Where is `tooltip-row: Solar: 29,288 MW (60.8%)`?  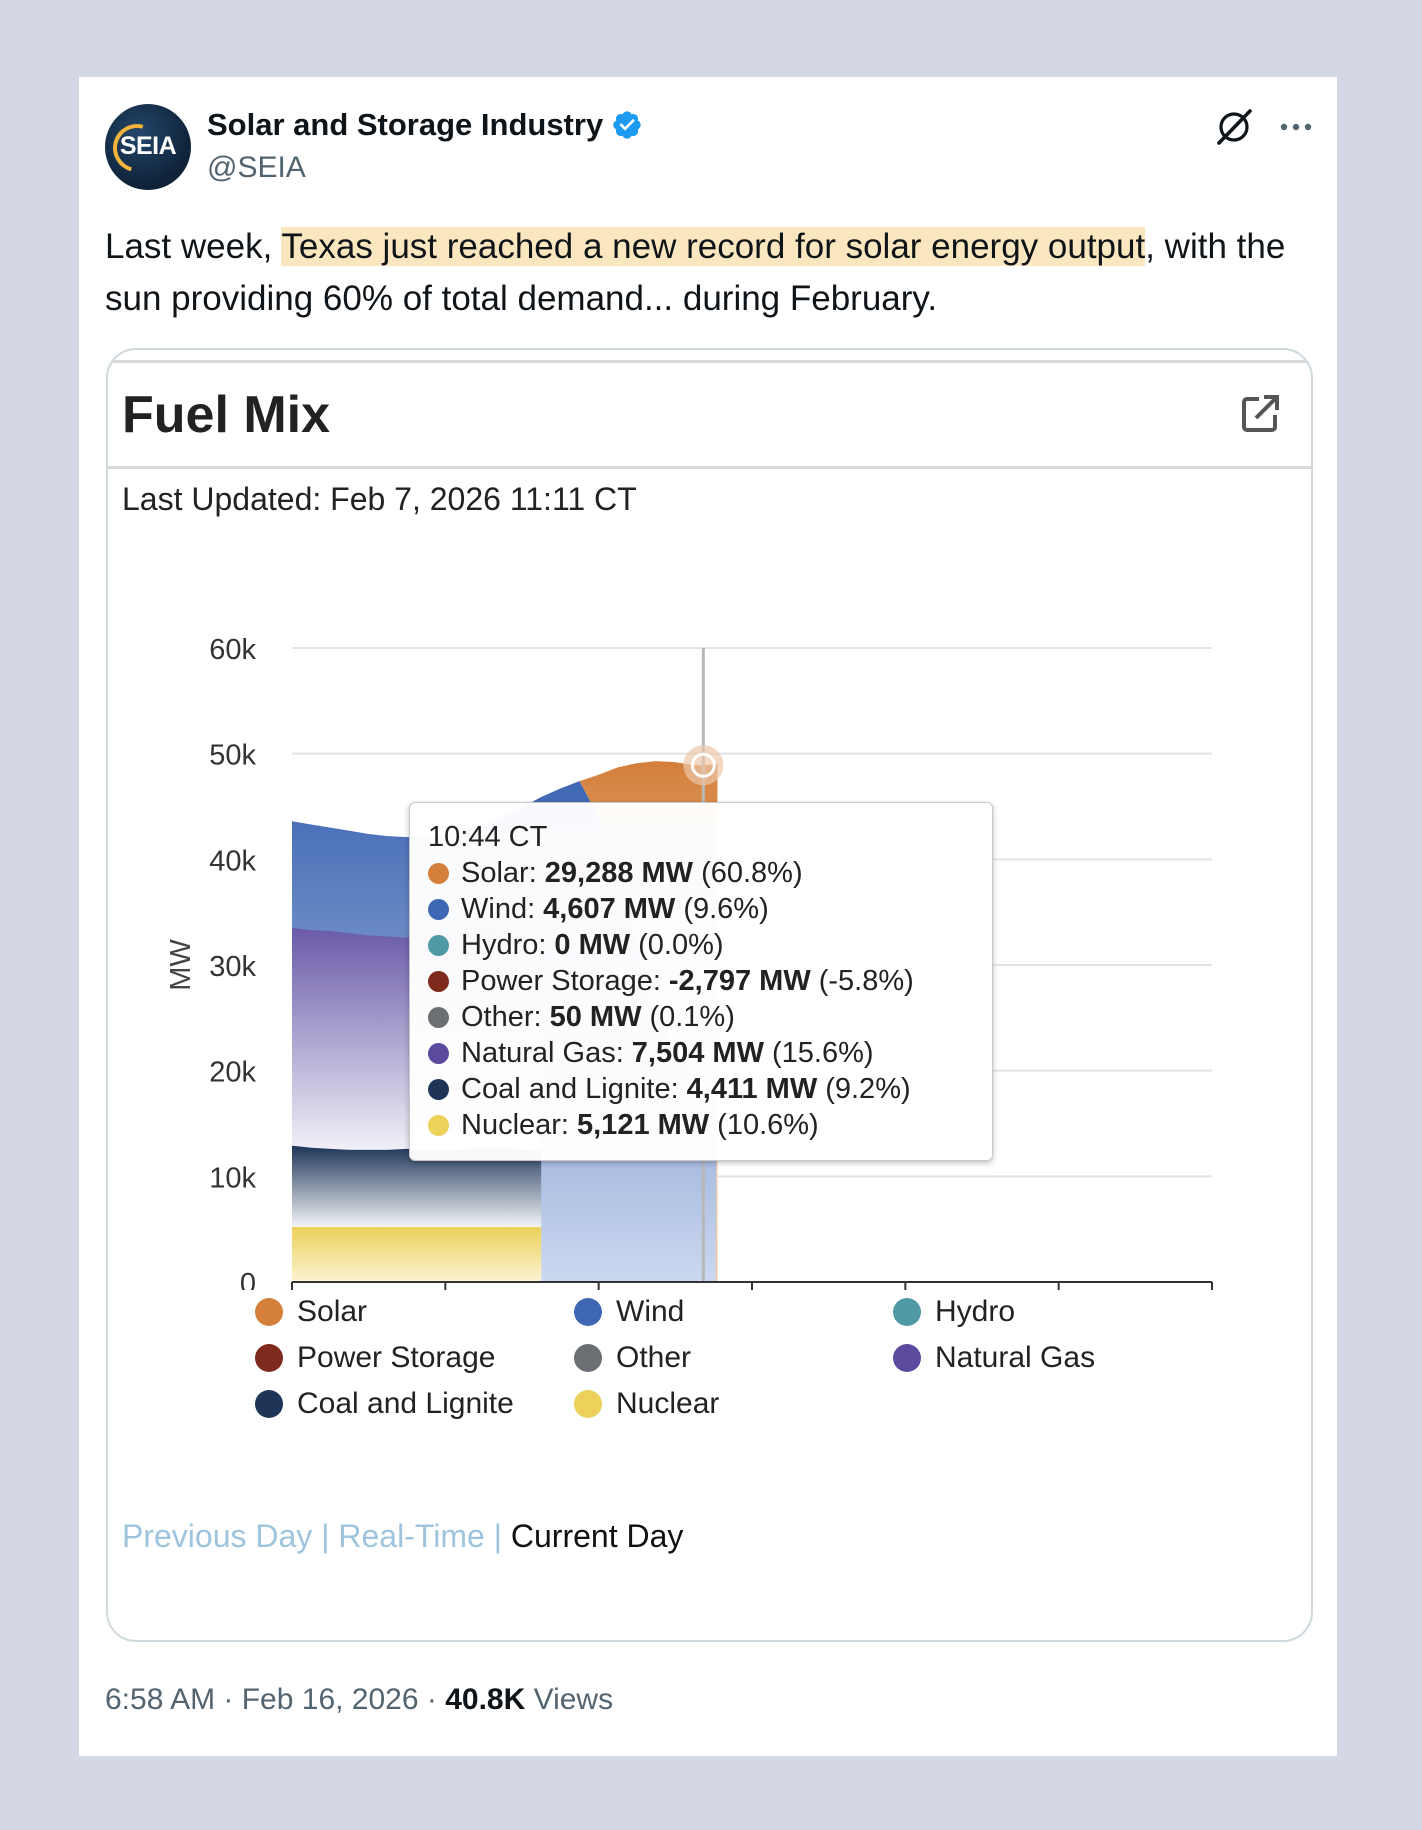 tooltip-row: Solar: 29,288 MW (60.8%) is located at coordinates (710, 873).